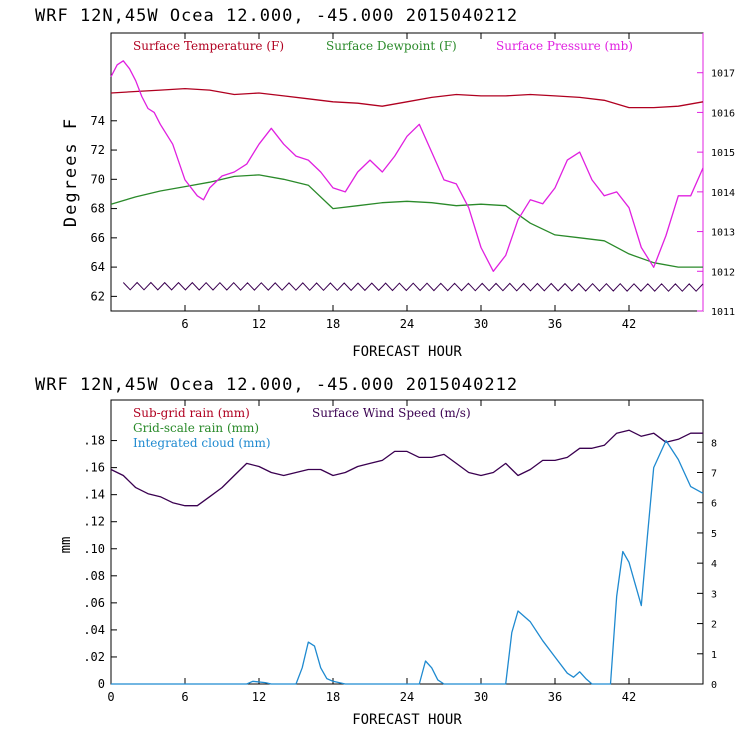 The width and height of the screenshot is (740, 740). Describe the element at coordinates (98, 121) in the screenshot. I see `y-tick-label: 74` at that location.